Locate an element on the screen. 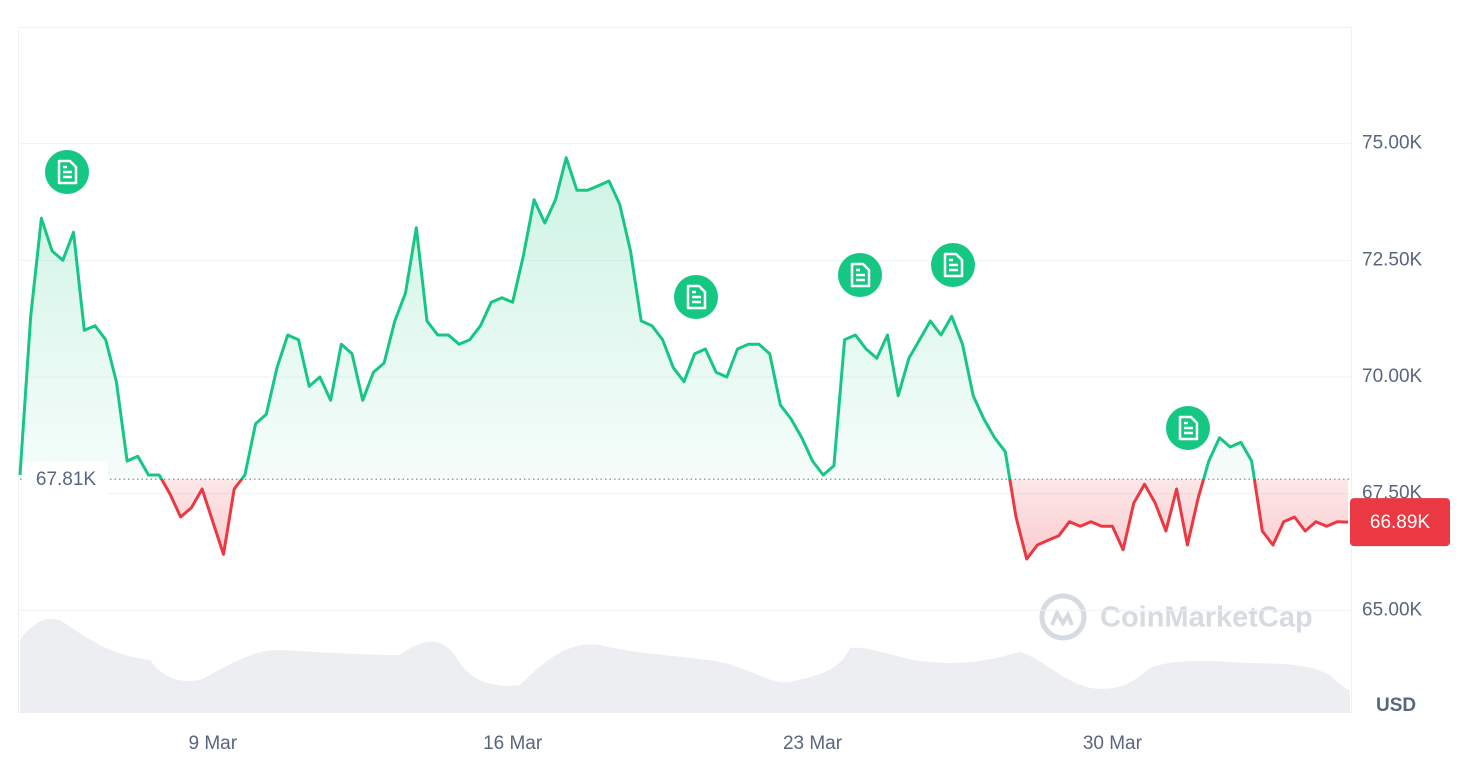  volume-area is located at coordinates (685, 665).